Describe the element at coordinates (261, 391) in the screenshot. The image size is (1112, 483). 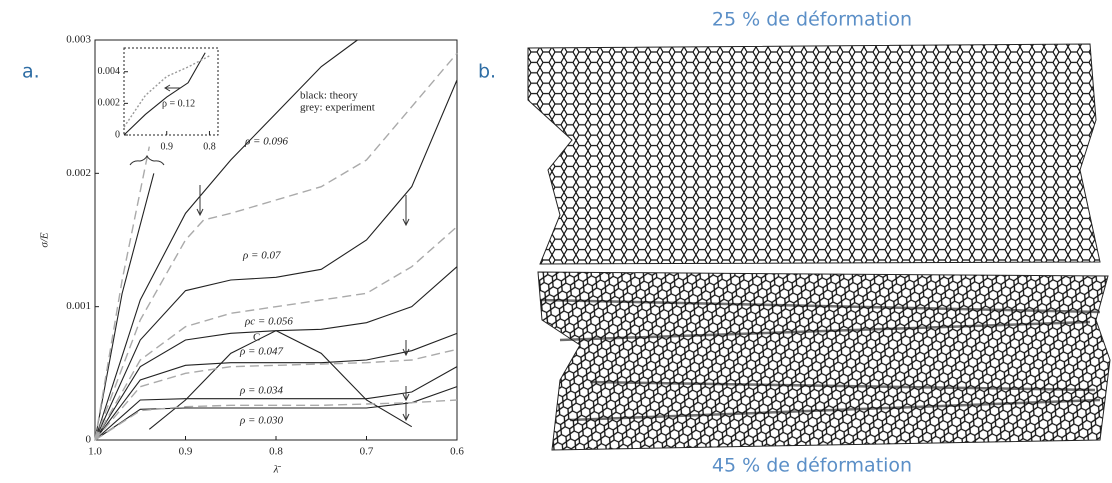
I see `series-label: ρ = 0.034` at that location.